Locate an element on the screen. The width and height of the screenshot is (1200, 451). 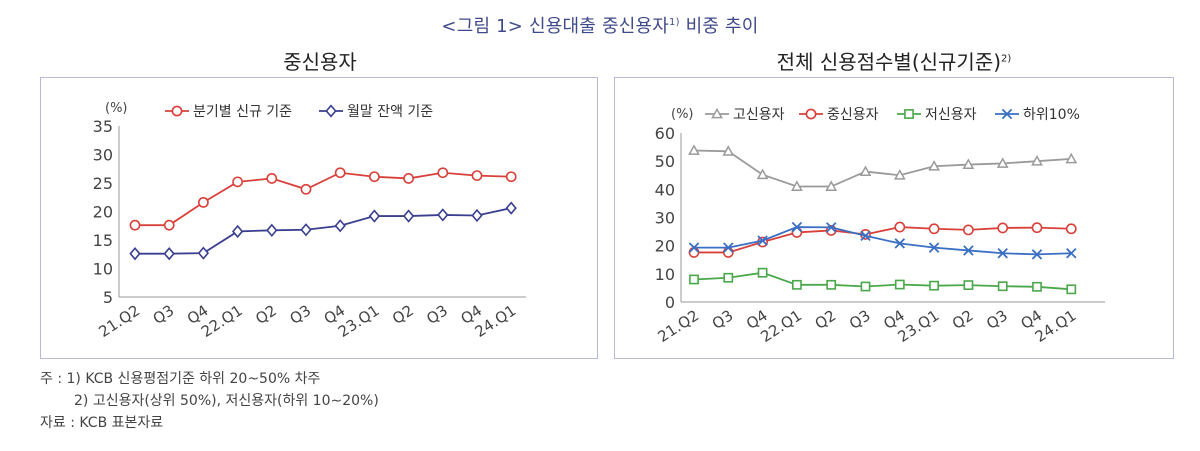
figure-title: <그림 1> 신용대출 중신용자1) 비중 추이 is located at coordinates (600, 25).